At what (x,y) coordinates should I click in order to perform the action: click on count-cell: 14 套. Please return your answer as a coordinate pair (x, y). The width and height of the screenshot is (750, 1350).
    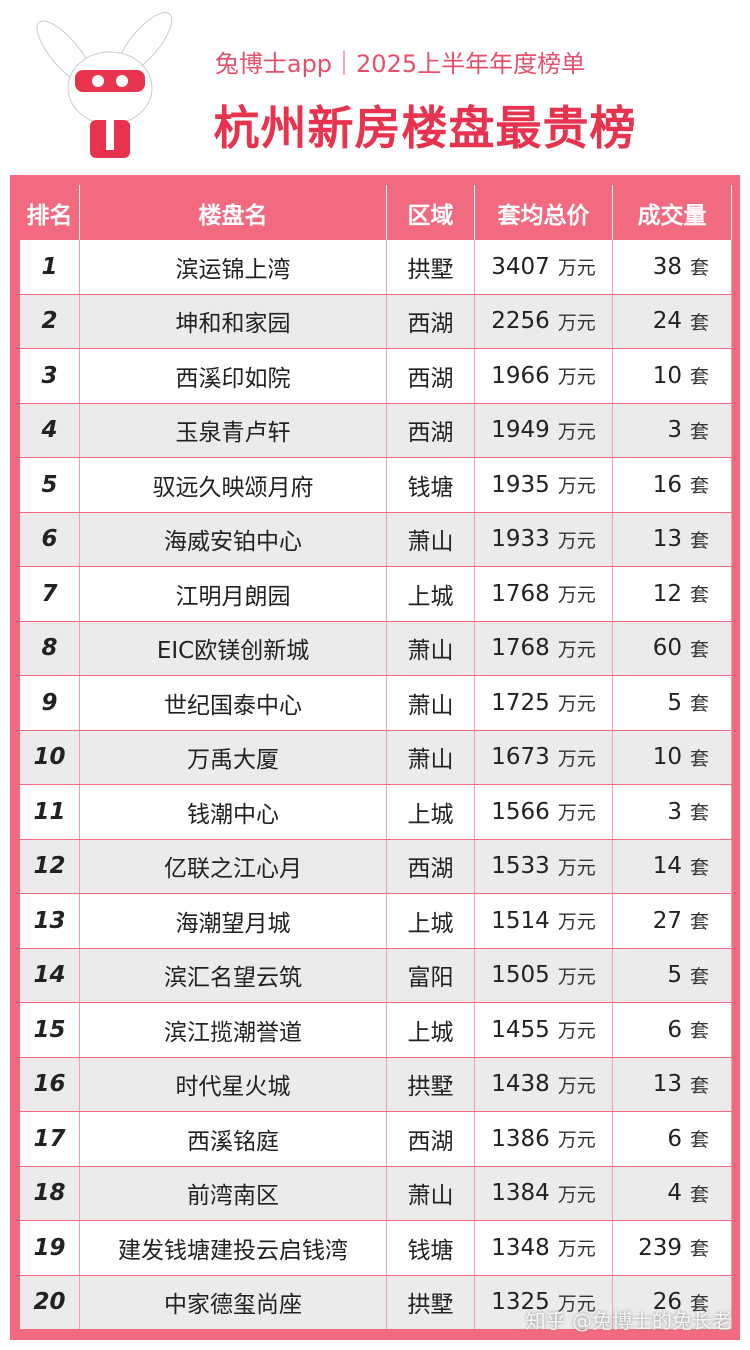
    Looking at the image, I should click on (672, 866).